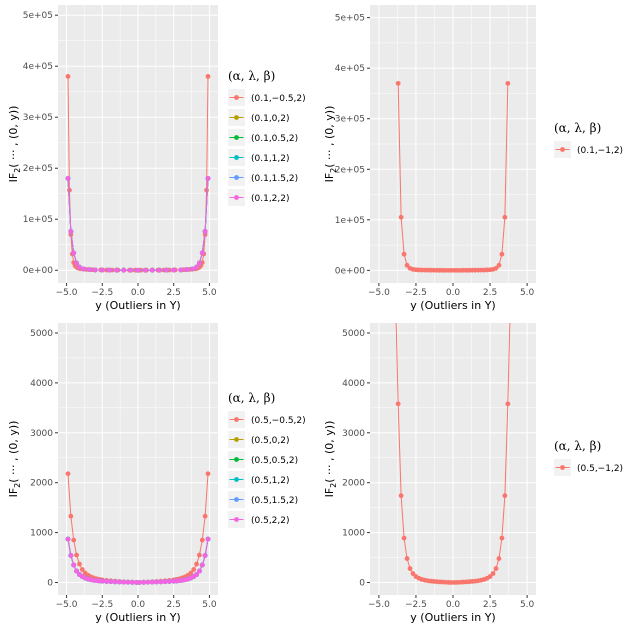 This screenshot has height=634, width=634. What do you see at coordinates (267, 419) in the screenshot?
I see `legend-item: (0.5,−0.5,2)` at bounding box center [267, 419].